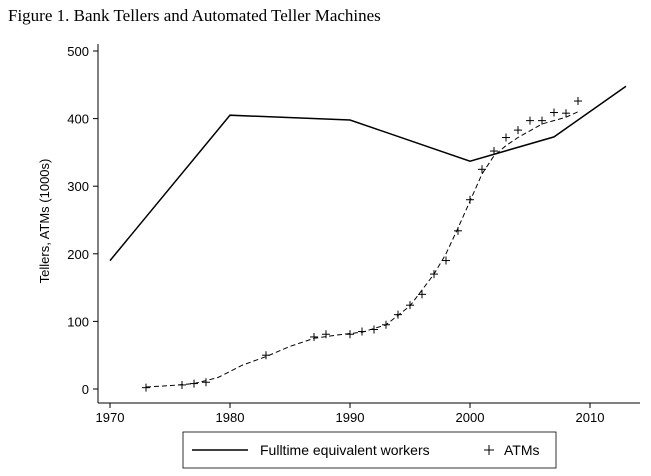 This screenshot has width=651, height=476. What do you see at coordinates (78, 186) in the screenshot?
I see `y-tick-label: 300` at bounding box center [78, 186].